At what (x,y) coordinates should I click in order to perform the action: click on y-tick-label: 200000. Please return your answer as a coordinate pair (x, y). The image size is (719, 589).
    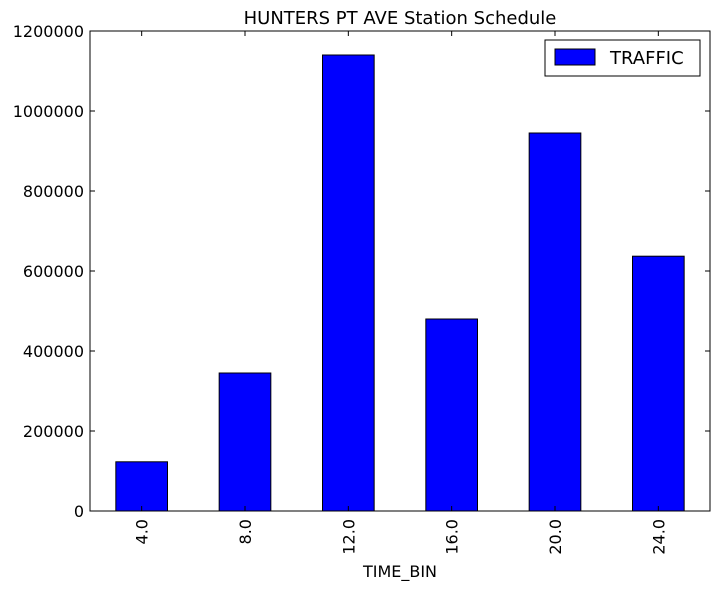
    Looking at the image, I should click on (53, 431).